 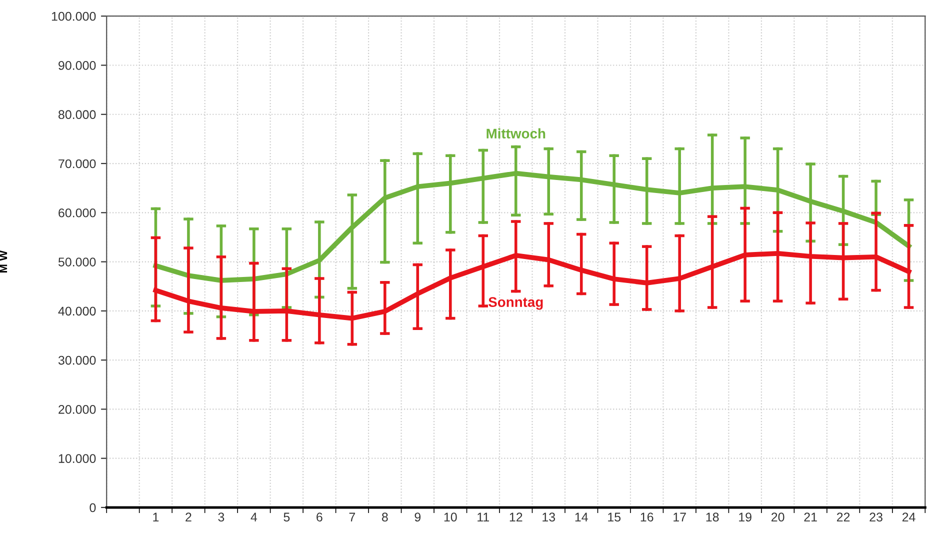 What do you see at coordinates (810, 517) in the screenshot?
I see `x-tick-label: 21` at bounding box center [810, 517].